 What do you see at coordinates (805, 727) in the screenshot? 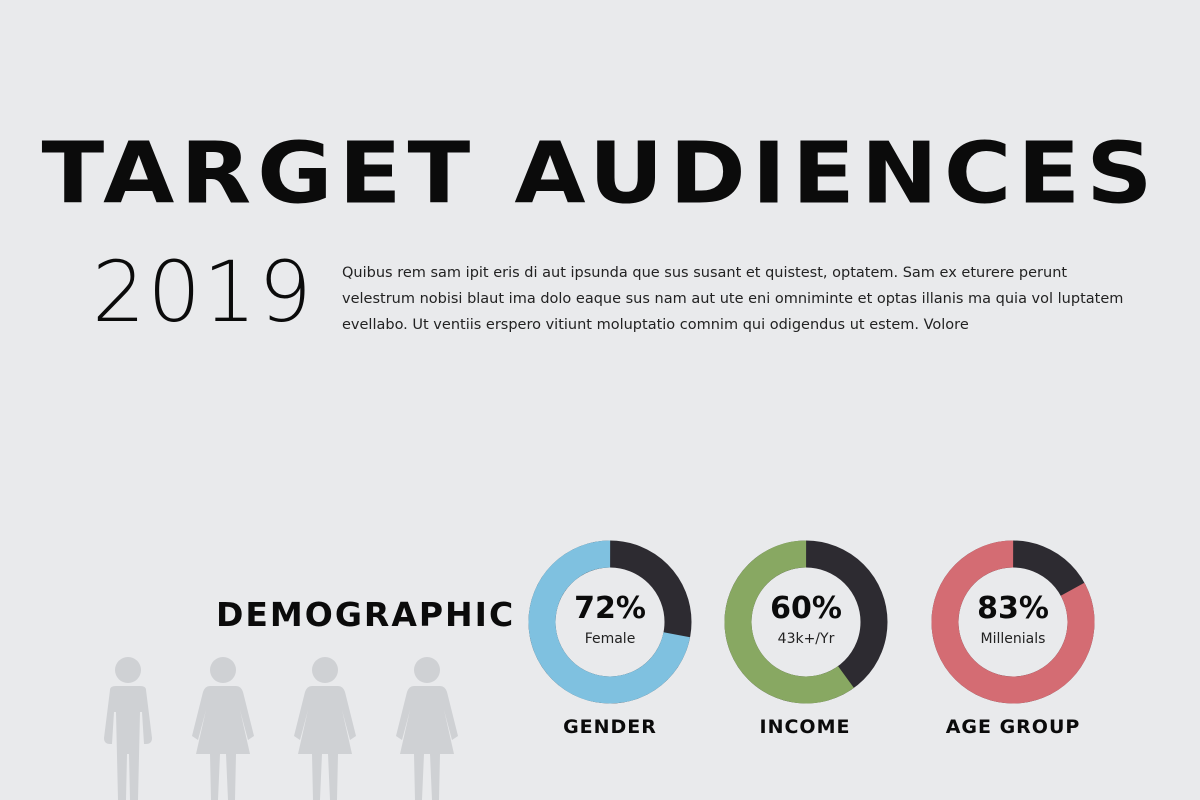
I see `category-label-income: INCOME` at bounding box center [805, 727].